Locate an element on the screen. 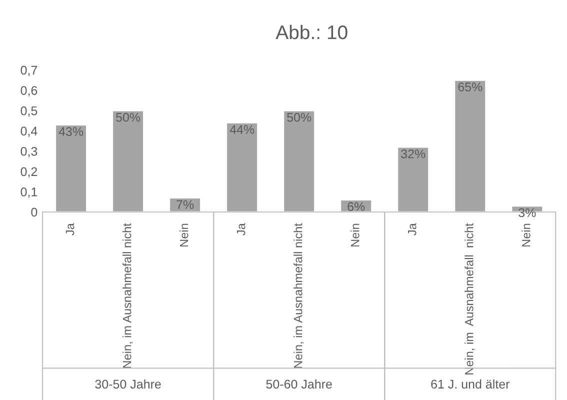  y-tick-label: 0 is located at coordinates (34, 212).